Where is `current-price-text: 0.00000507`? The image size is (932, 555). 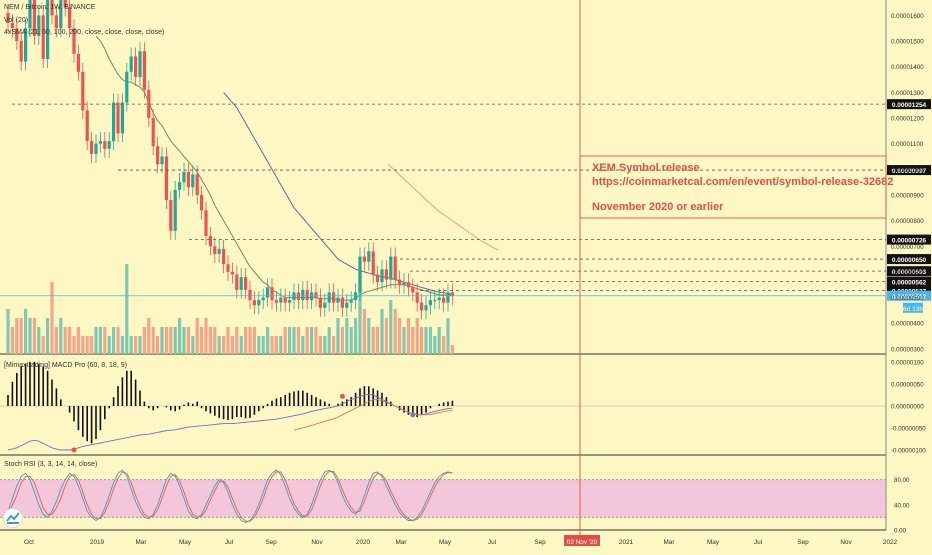
current-price-text: 0.00000507 is located at coordinates (909, 297).